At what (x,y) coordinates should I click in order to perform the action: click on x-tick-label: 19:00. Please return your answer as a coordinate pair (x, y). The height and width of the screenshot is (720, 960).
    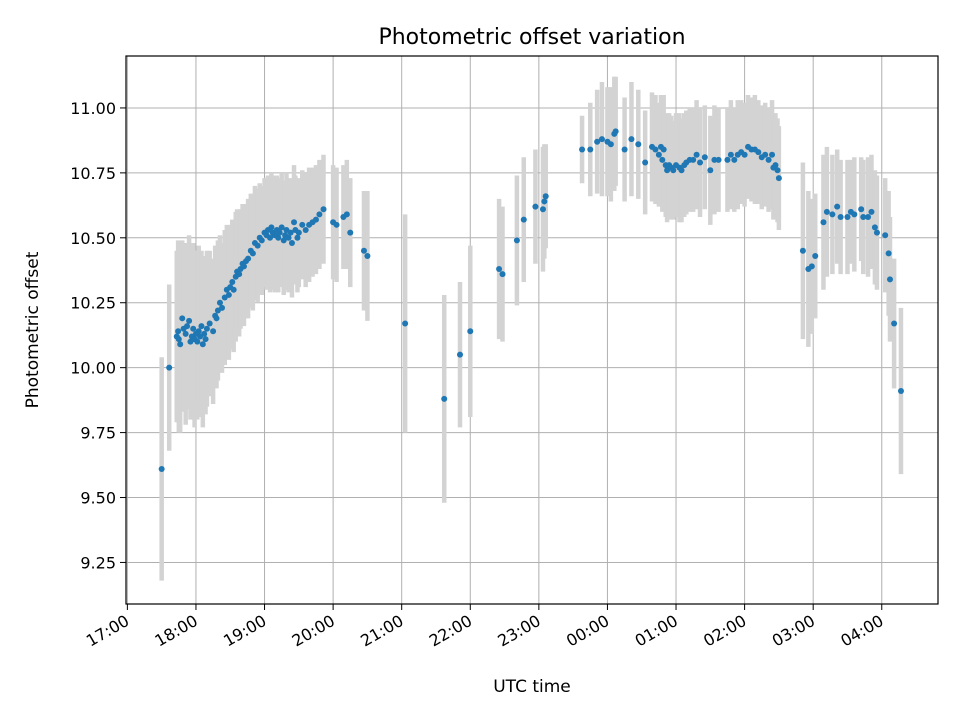
    Looking at the image, I should click on (244, 631).